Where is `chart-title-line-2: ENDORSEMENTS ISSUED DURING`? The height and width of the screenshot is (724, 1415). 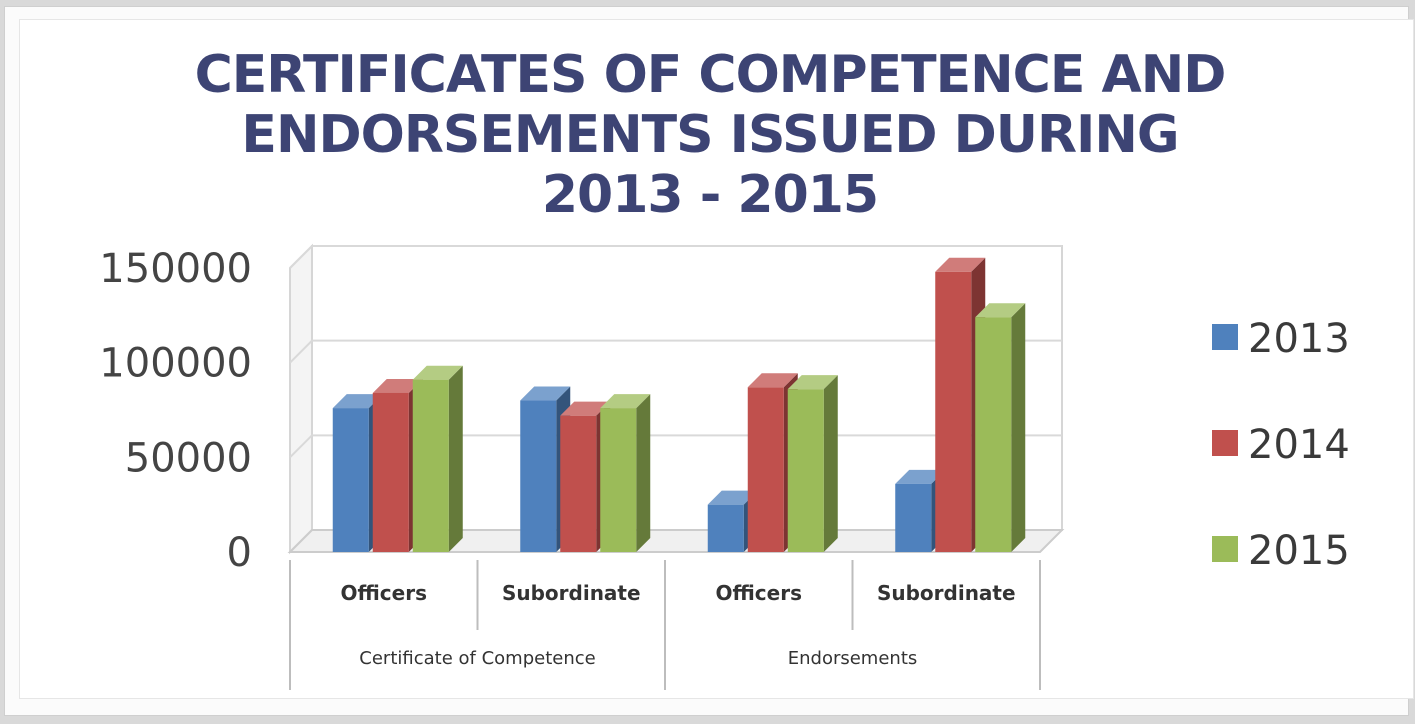 chart-title-line-2: ENDORSEMENTS ISSUED DURING is located at coordinates (709, 135).